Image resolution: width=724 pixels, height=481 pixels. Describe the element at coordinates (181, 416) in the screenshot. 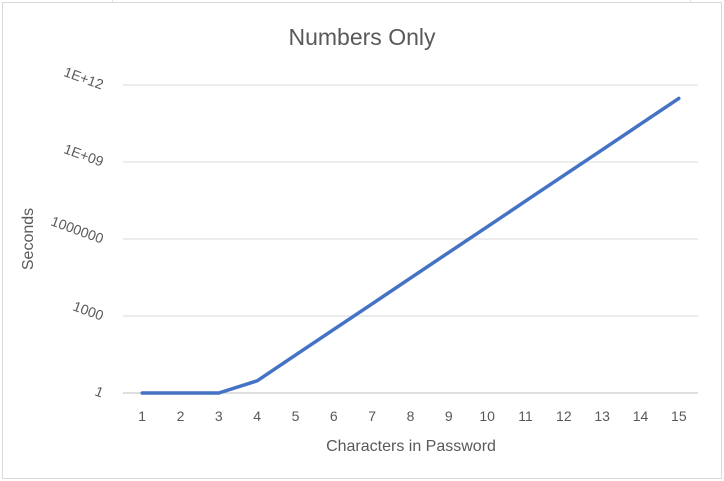

I see `x-tick-label: 2` at that location.